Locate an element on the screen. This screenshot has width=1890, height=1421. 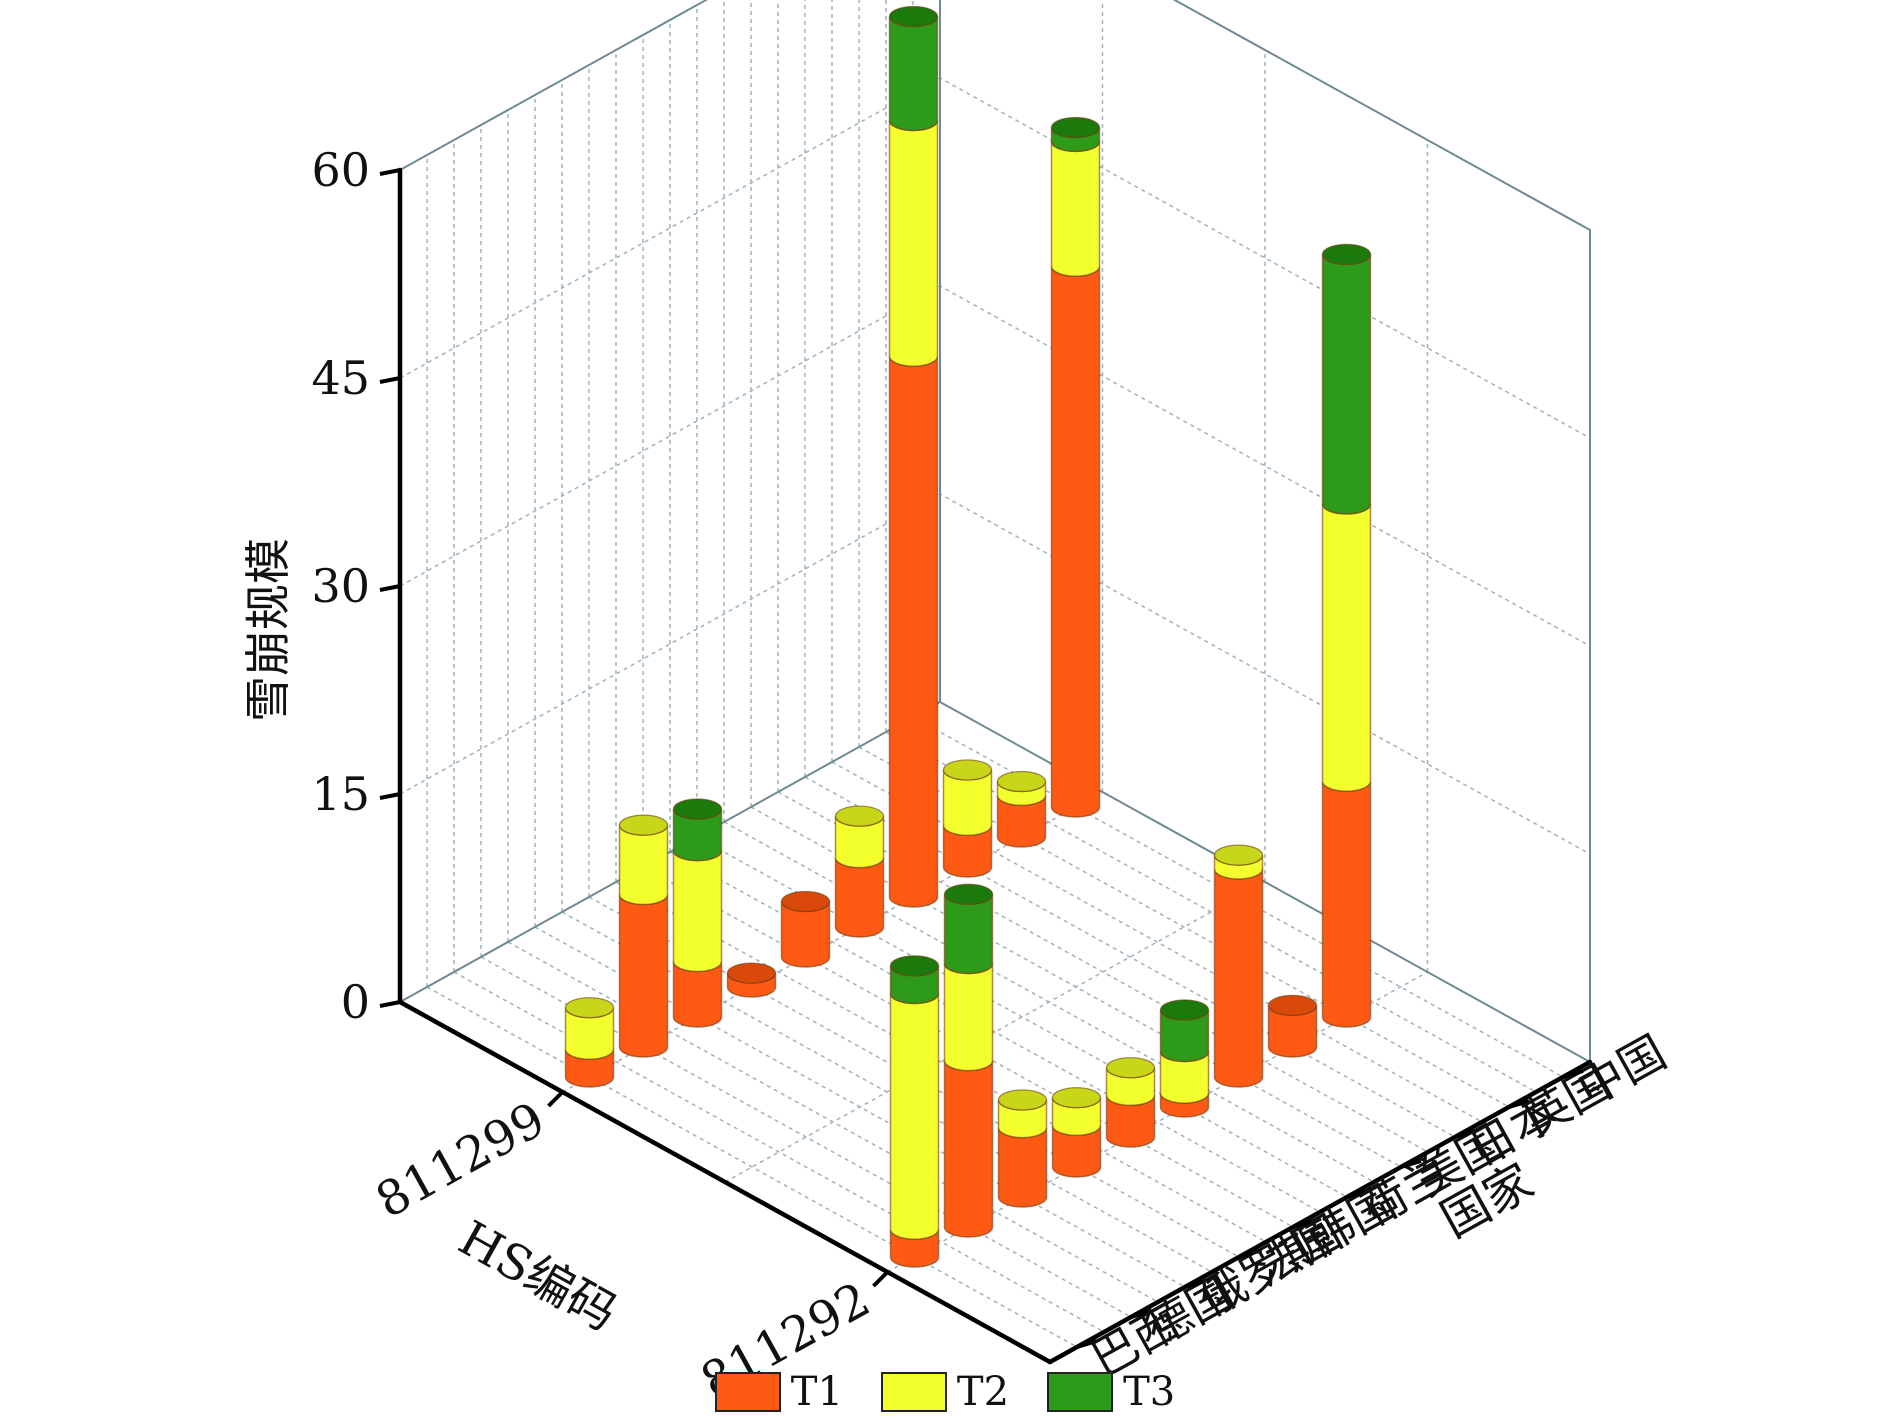
legend-item-t1: T1 is located at coordinates (778, 1392).